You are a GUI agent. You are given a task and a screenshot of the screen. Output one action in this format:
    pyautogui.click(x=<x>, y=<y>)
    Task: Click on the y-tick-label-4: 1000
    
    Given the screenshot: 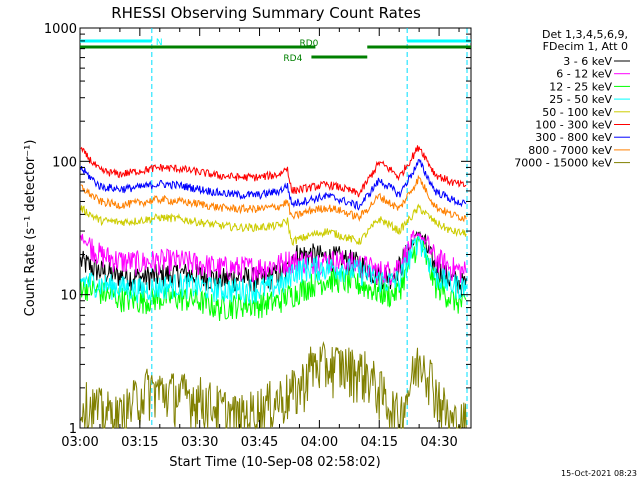 What is the action you would take?
    pyautogui.click(x=60, y=29)
    